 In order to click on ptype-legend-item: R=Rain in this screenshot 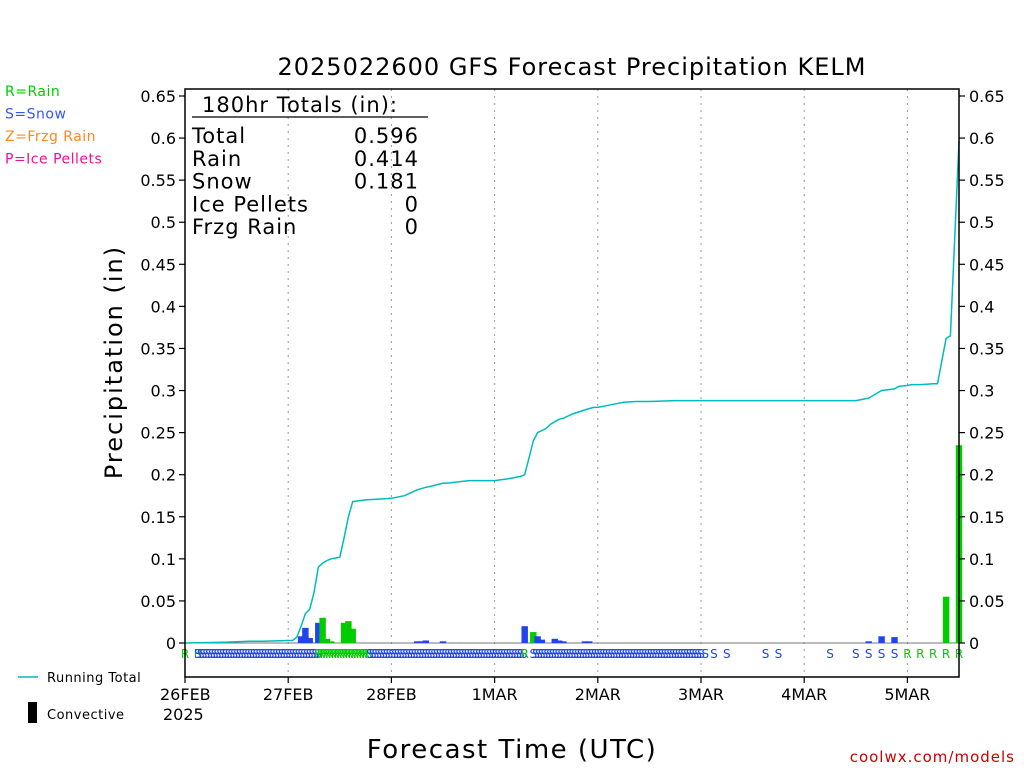, I will do `click(32, 92)`.